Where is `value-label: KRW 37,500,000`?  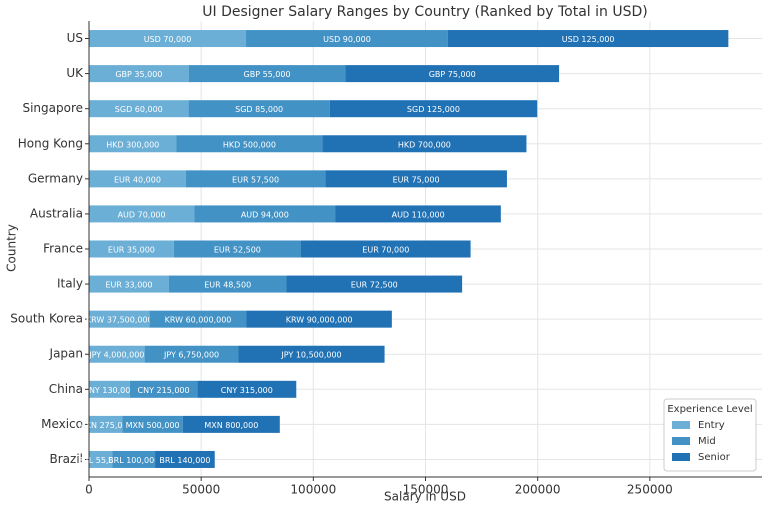
value-label: KRW 37,500,000 is located at coordinates (119, 320).